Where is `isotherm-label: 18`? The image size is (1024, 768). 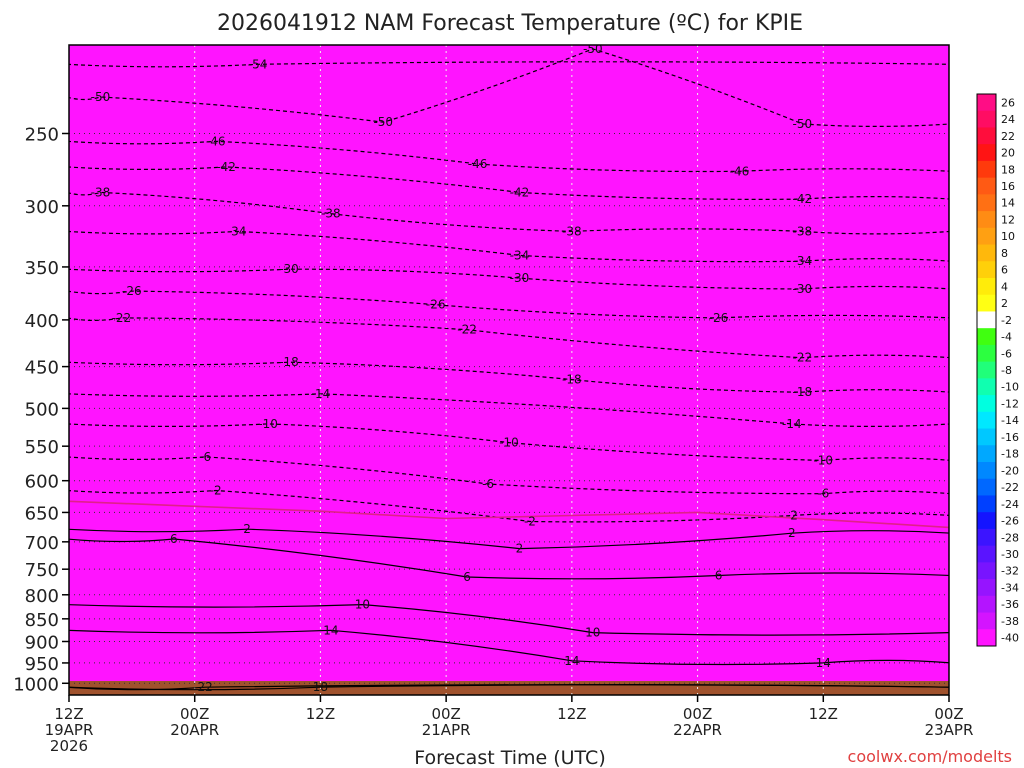 isotherm-label: 18 is located at coordinates (320, 687).